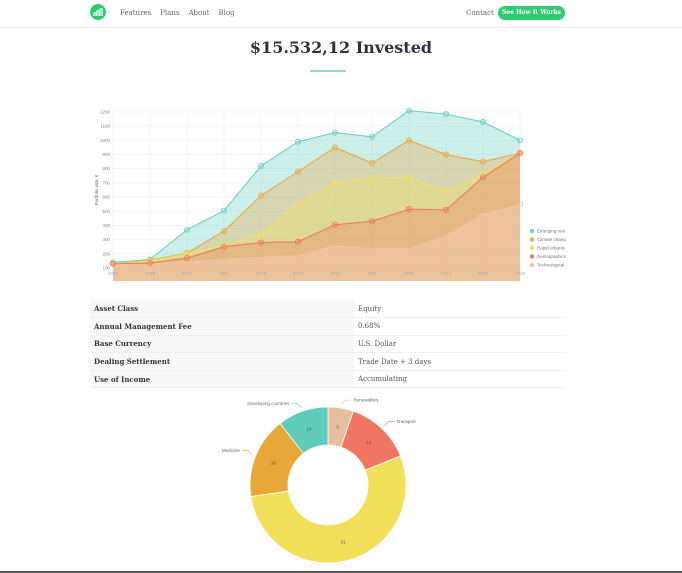 The width and height of the screenshot is (682, 573). What do you see at coordinates (309, 429) in the screenshot?
I see `svg-text: 10` at bounding box center [309, 429].